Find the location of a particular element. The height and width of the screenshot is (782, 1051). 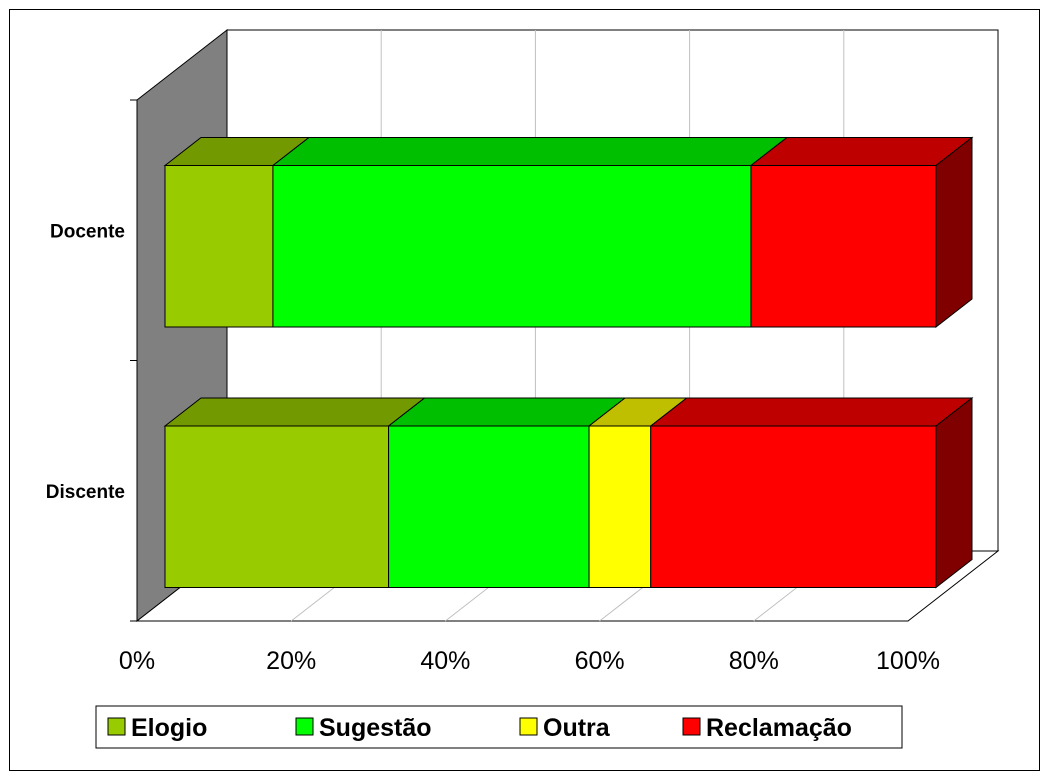

legend-box is located at coordinates (499, 727).